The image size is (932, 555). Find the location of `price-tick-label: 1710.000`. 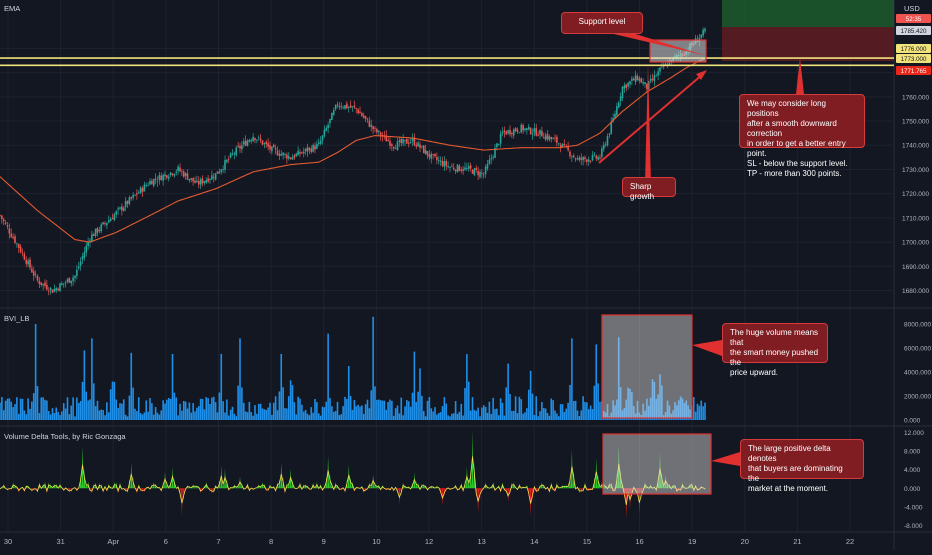

price-tick-label: 1710.000 is located at coordinates (915, 218).